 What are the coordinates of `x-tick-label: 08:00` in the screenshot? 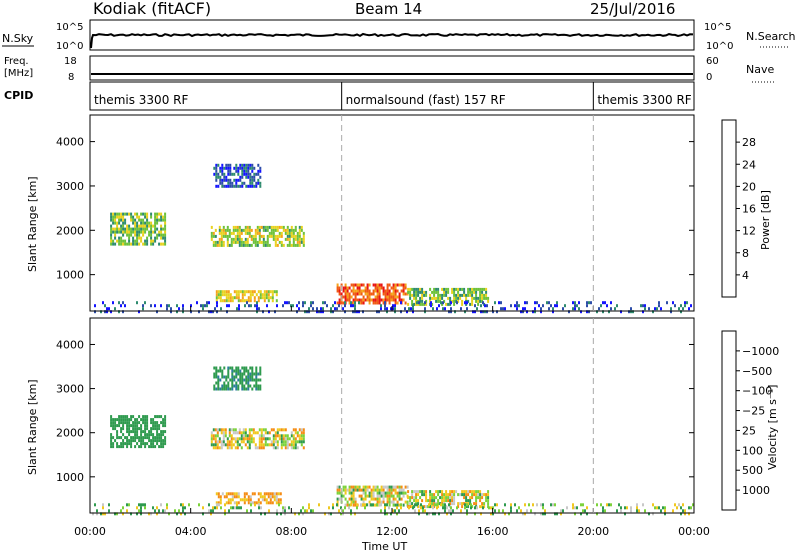 It's located at (291, 531).